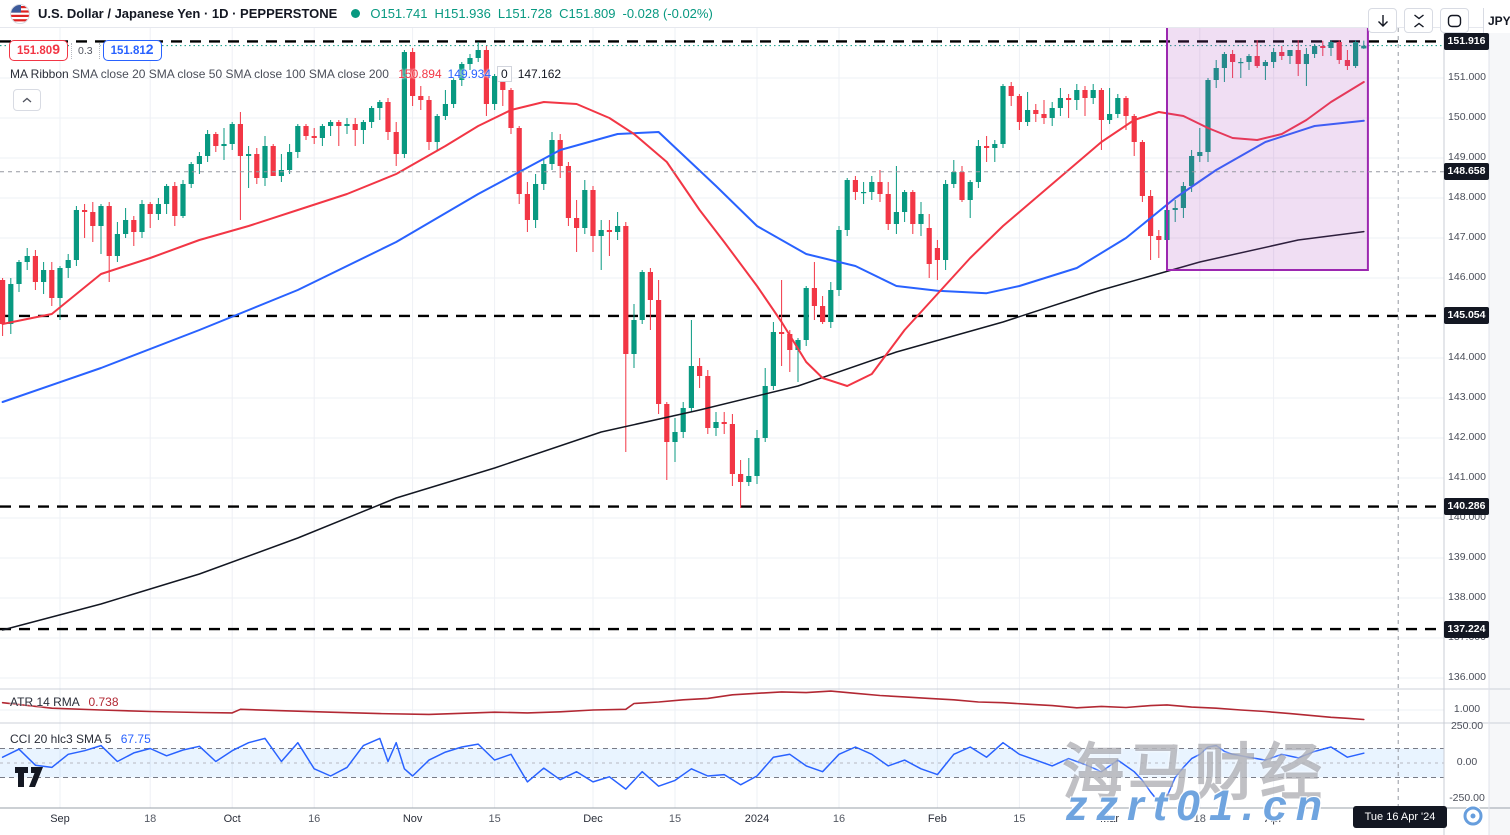  What do you see at coordinates (399, 13) in the screenshot?
I see `ohlc-field: O151.741` at bounding box center [399, 13].